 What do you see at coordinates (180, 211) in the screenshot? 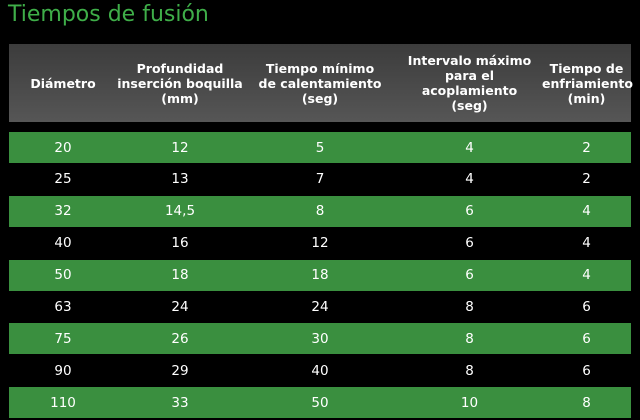
I see `table-cell: 14,5` at bounding box center [180, 211].